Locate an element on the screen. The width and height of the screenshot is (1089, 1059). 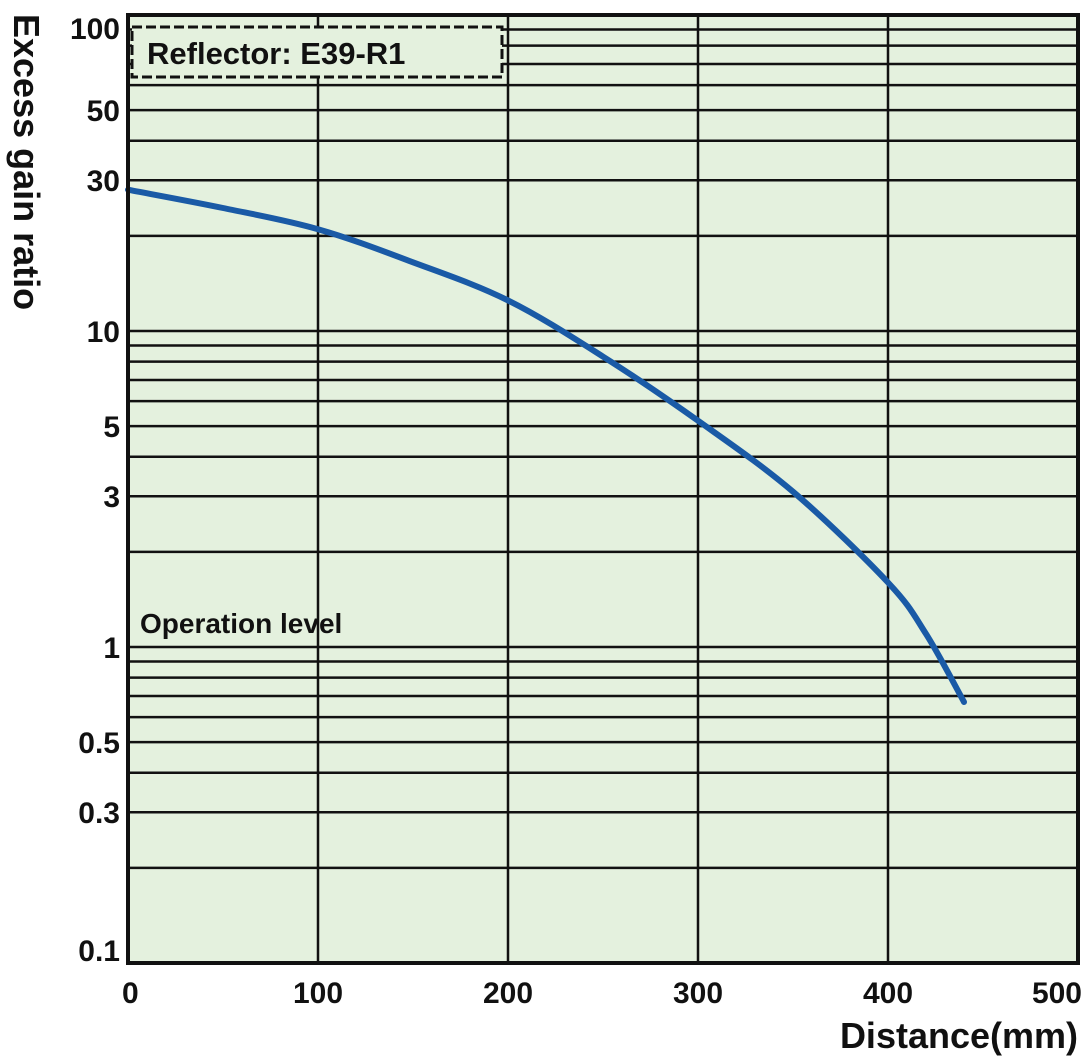
y-tick-label: 0.5 is located at coordinates (99, 743).